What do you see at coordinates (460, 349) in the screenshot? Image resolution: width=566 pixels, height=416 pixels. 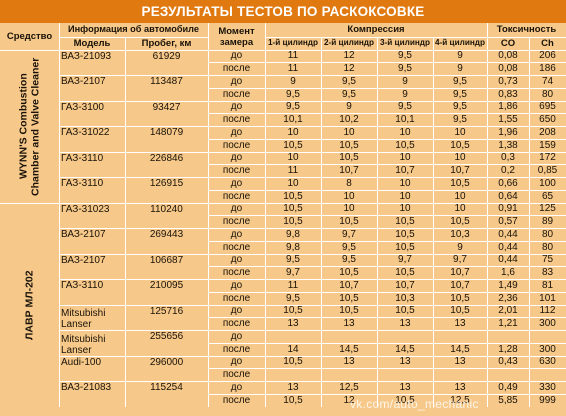 I see `cell-cyl-4: 14,5` at bounding box center [460, 349].